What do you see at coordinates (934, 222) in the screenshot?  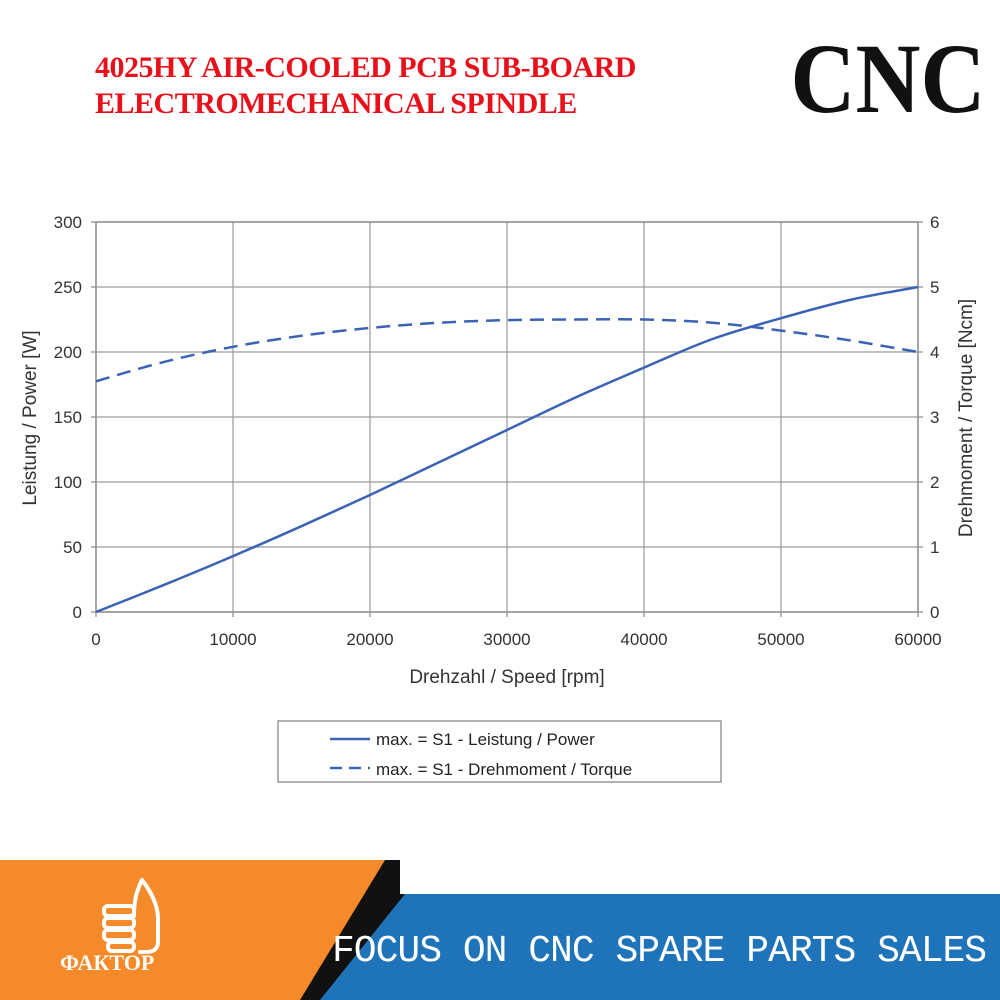 I see `y2-tick-label: 6` at bounding box center [934, 222].